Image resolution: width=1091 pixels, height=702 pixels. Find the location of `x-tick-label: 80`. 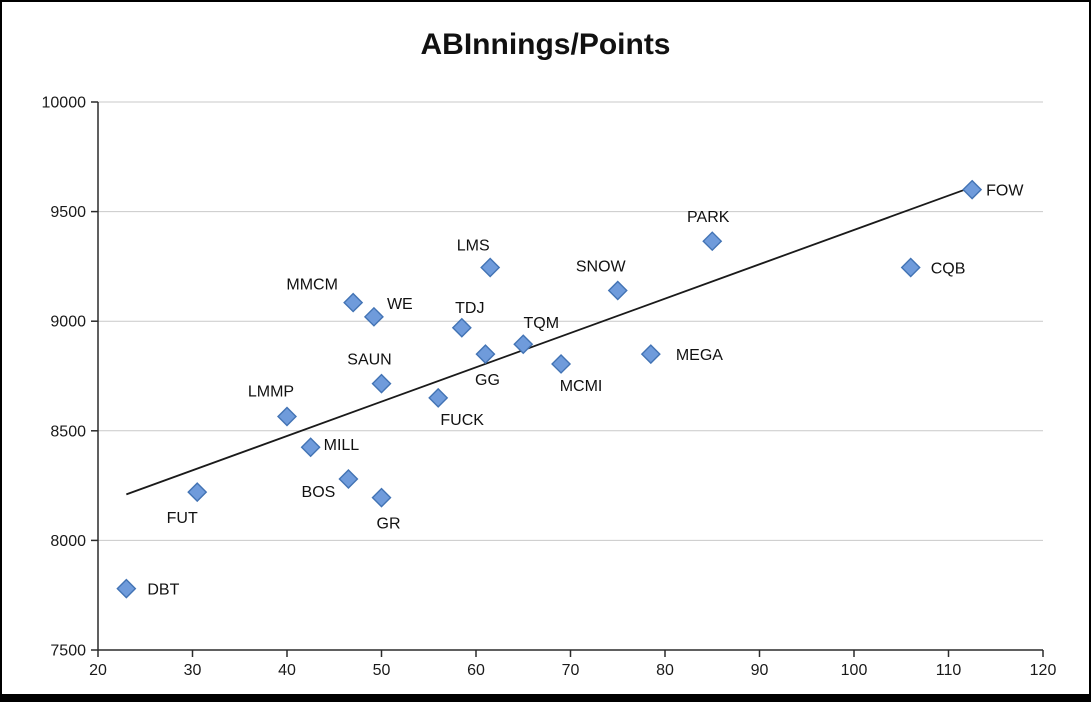

x-tick-label: 80 is located at coordinates (665, 670).